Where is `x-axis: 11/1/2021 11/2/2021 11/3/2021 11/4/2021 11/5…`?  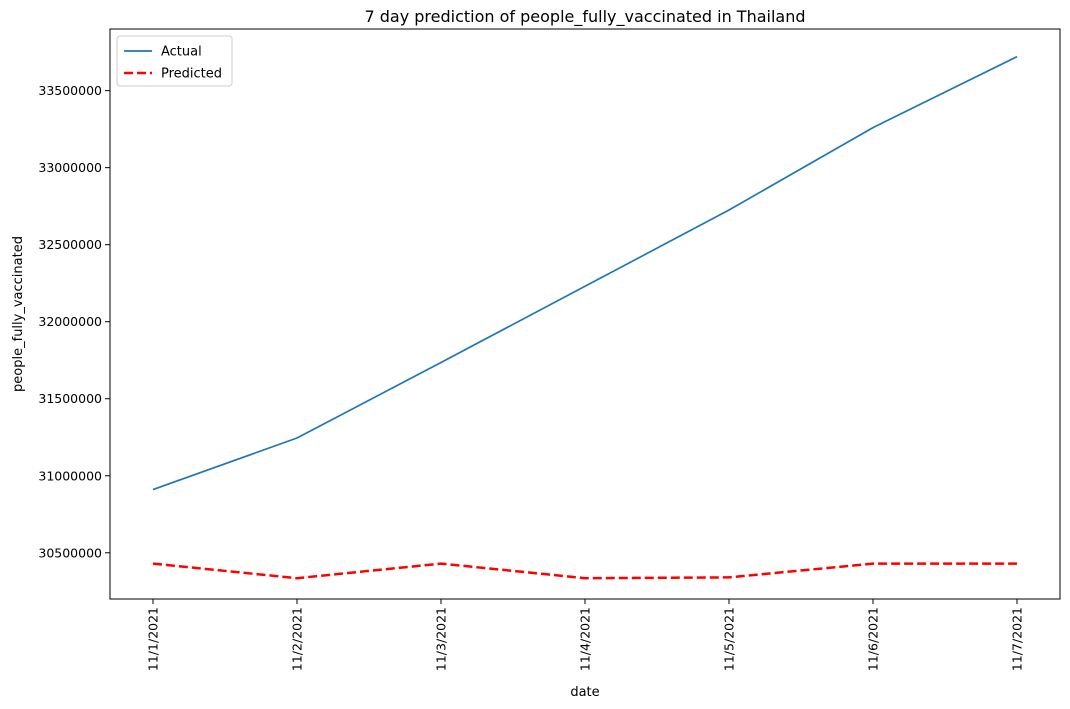 x-axis: 11/1/2021 11/2/2021 11/3/2021 11/4/2021 11/5… is located at coordinates (585, 635).